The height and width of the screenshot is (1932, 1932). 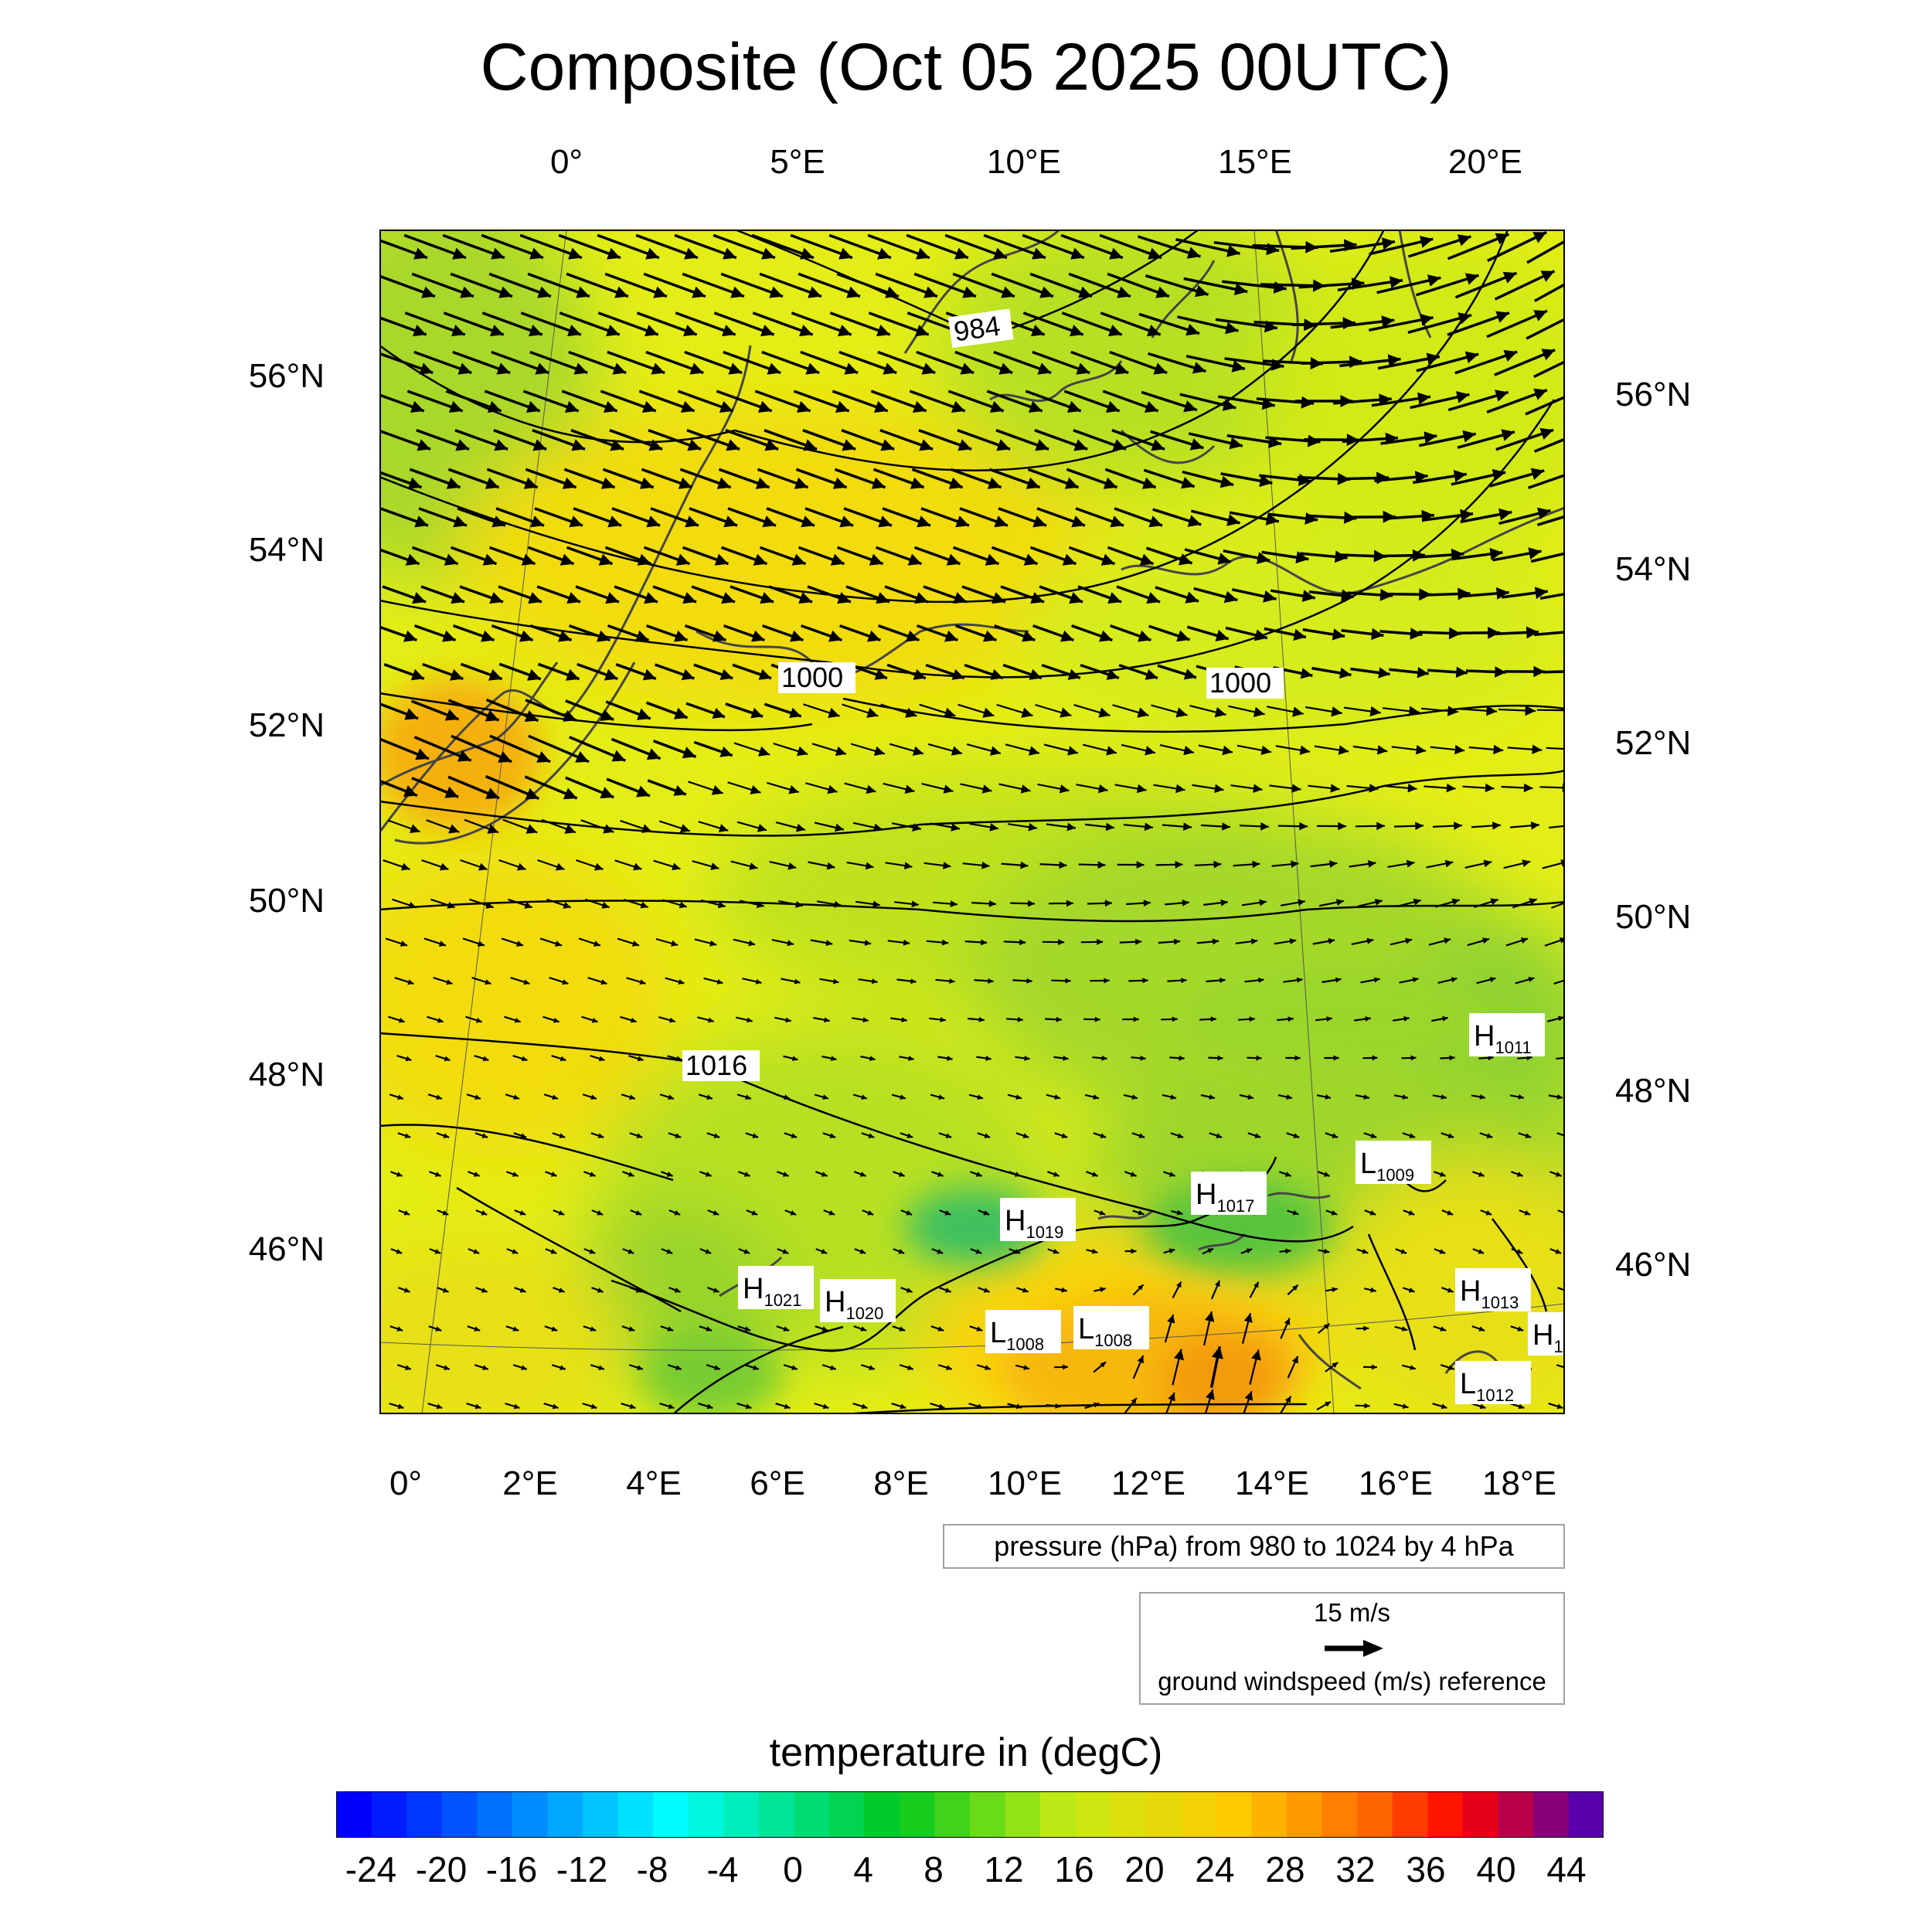 I want to click on bottom-lon-label: 14°E, so click(x=1272, y=1483).